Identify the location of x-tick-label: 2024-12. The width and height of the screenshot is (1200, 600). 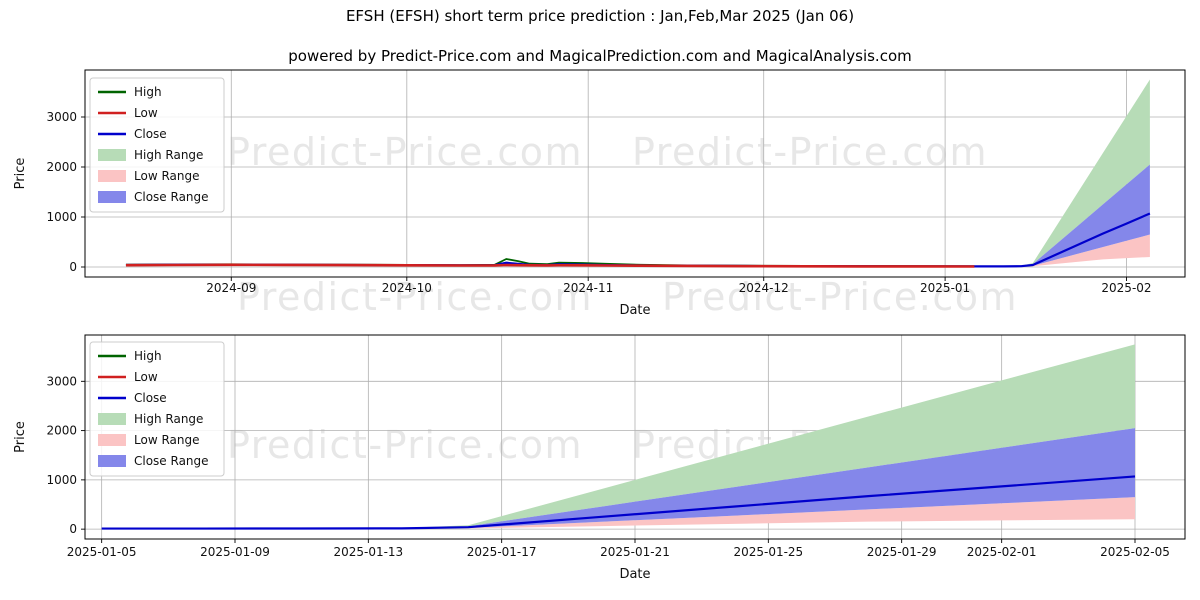
(764, 288).